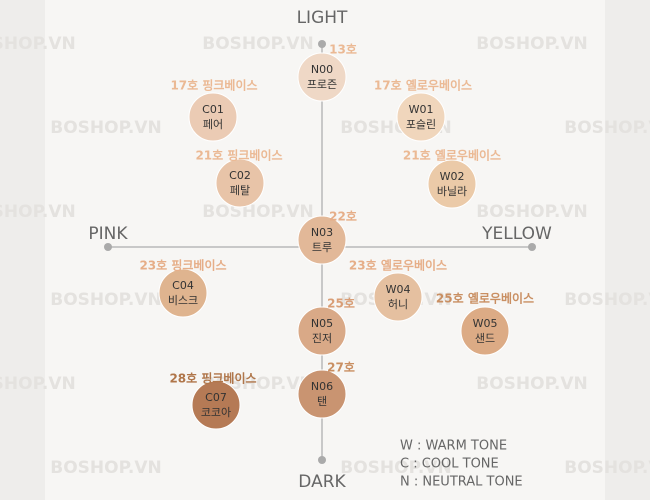  What do you see at coordinates (516, 234) in the screenshot?
I see `axis-label: YELLOW` at bounding box center [516, 234].